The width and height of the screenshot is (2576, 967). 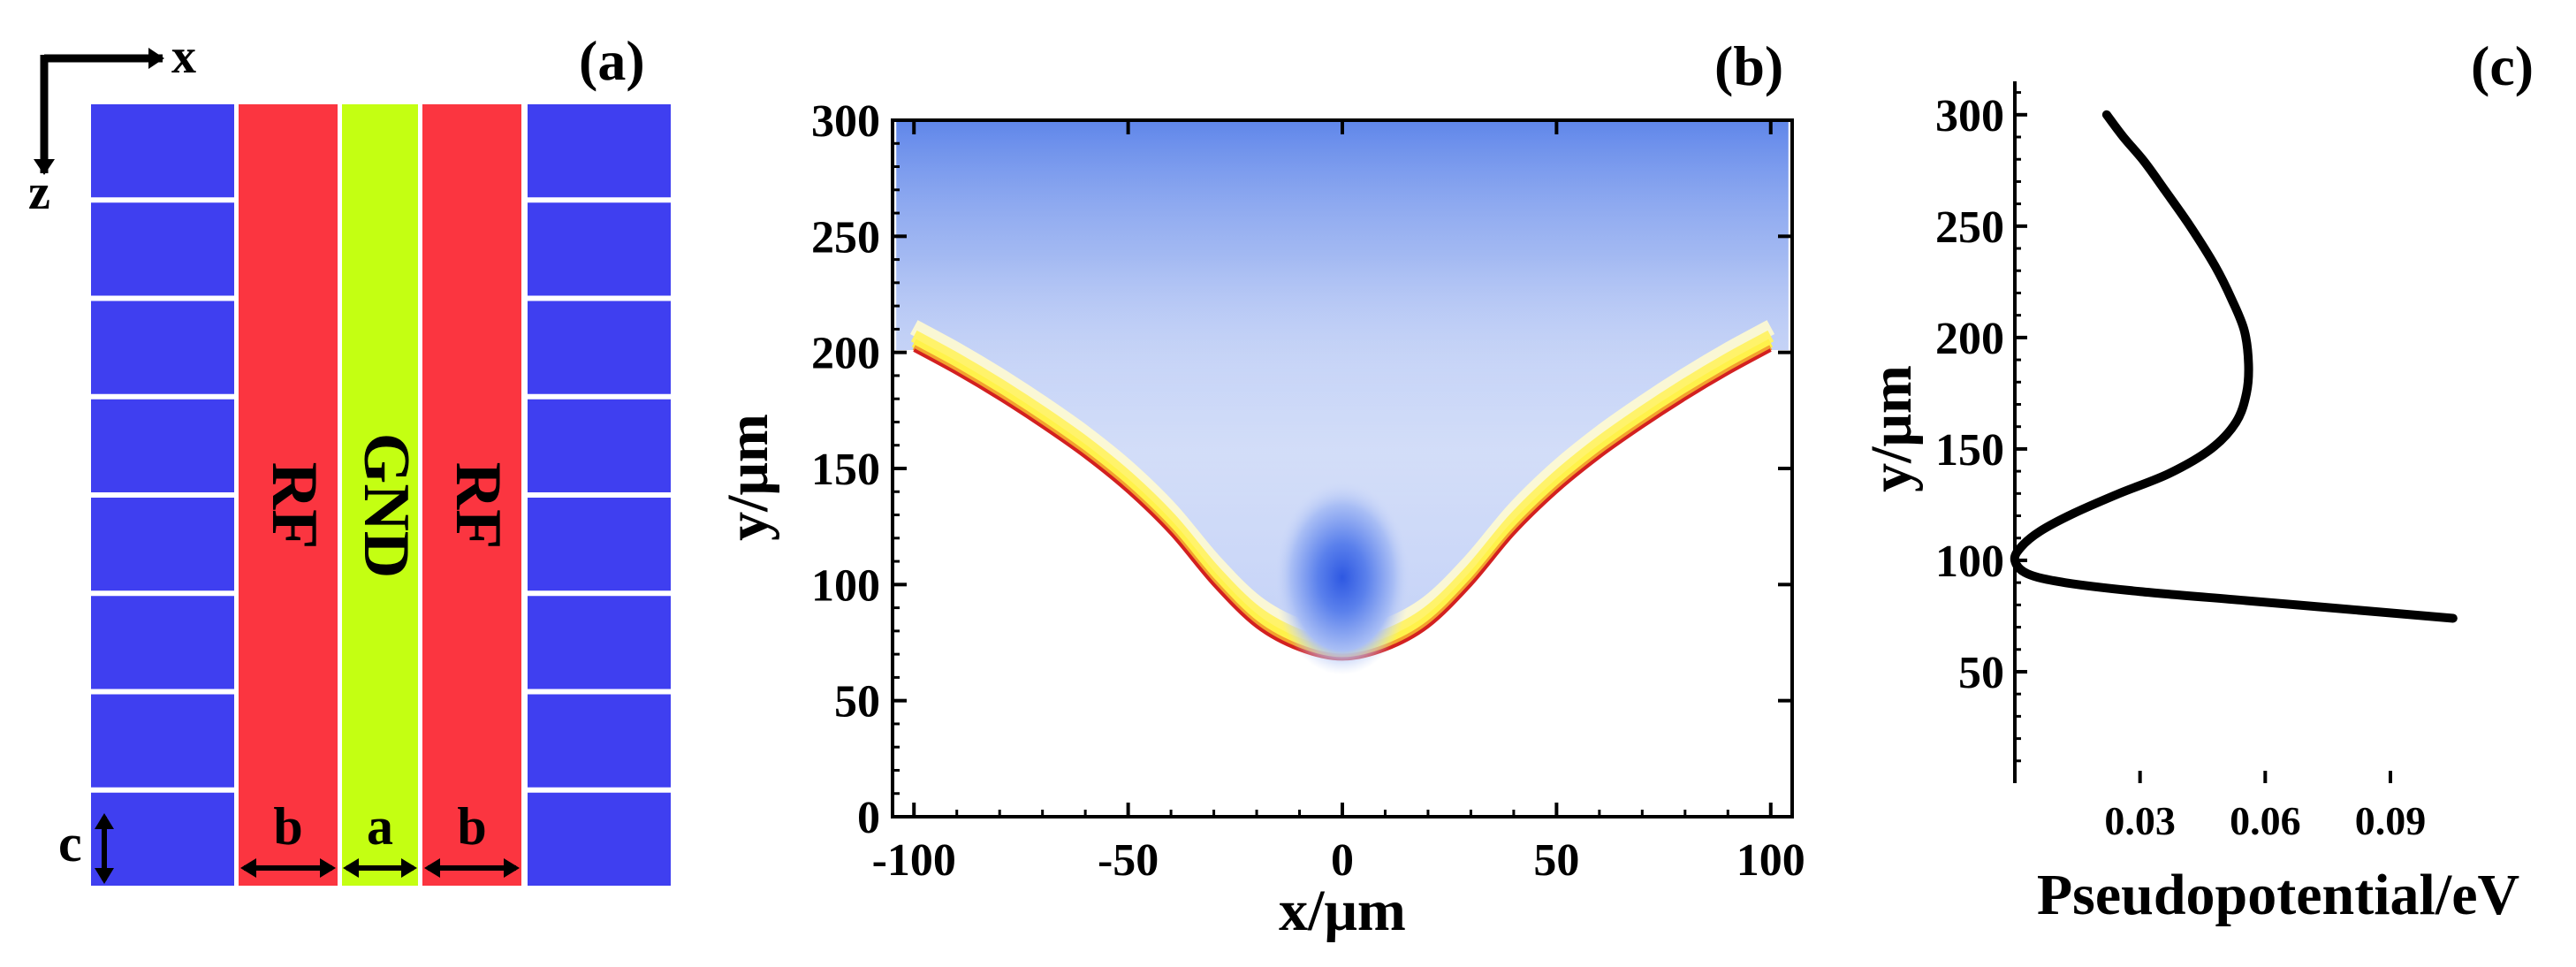 I want to click on dimension-a: a, so click(x=380, y=837).